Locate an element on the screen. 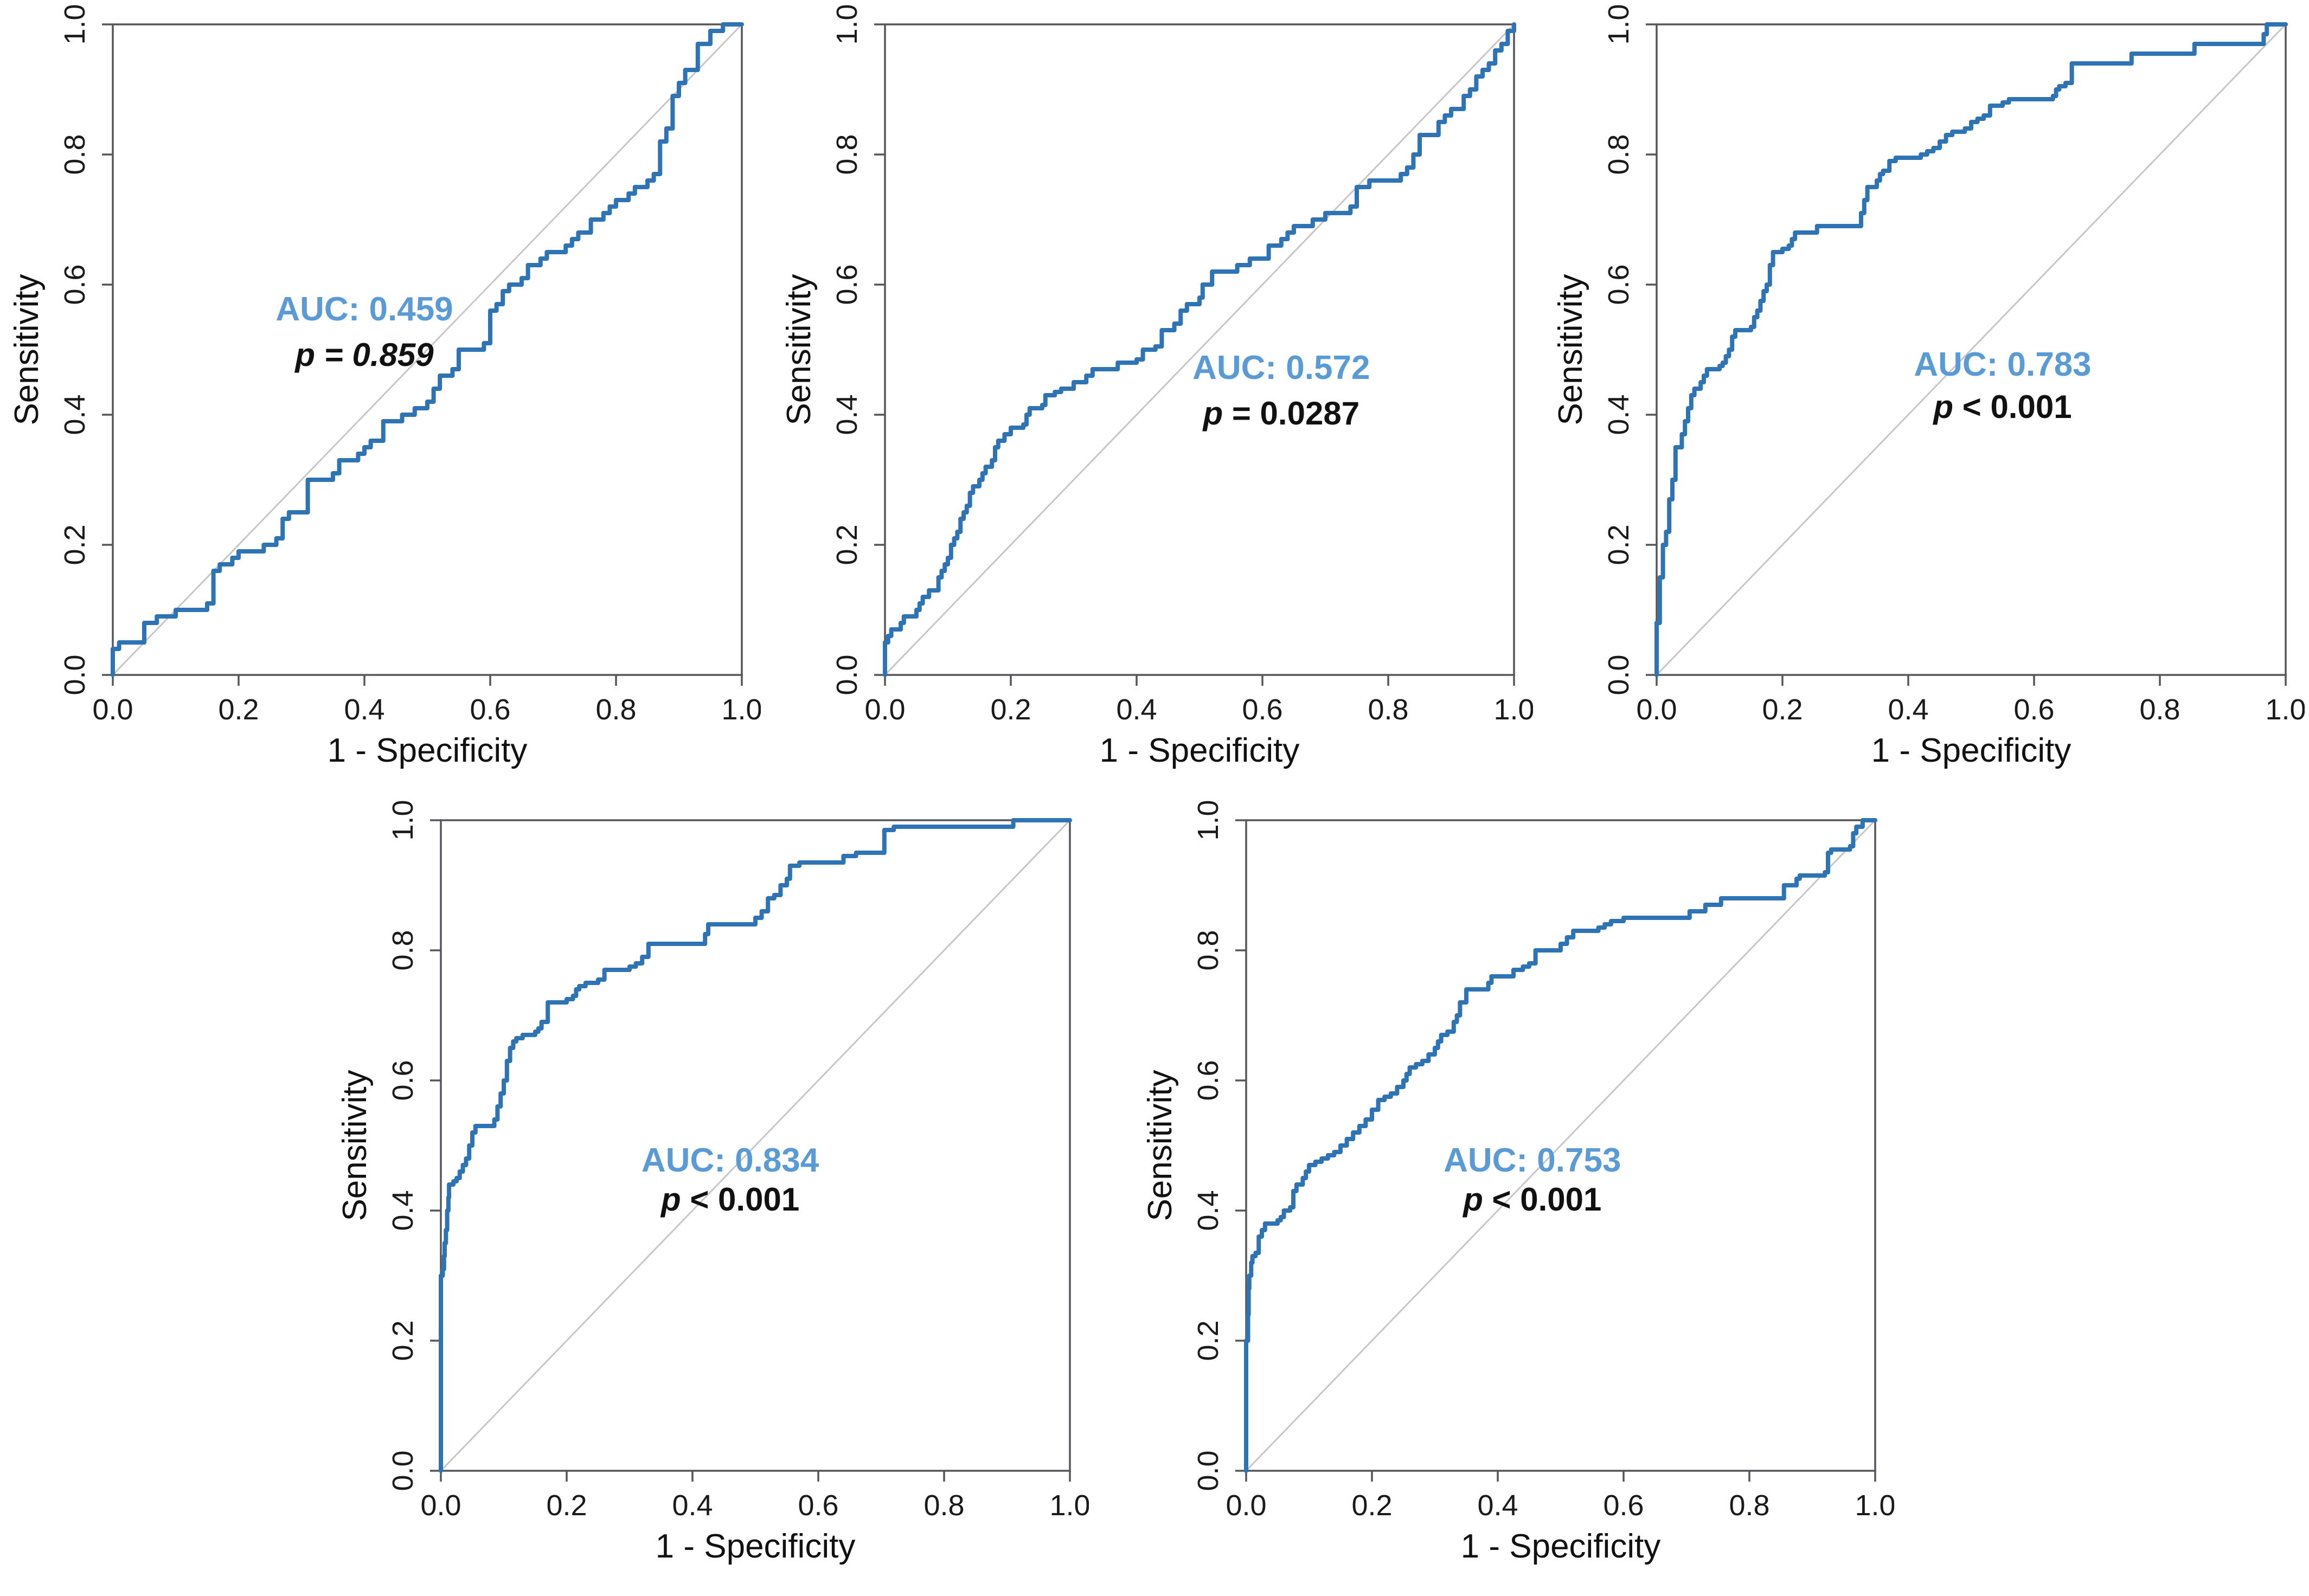 The width and height of the screenshot is (2309, 1596). axes-3: 0.00.0 0.2 0.2 0.4 0.4 0.6 0.6 0.8 0.8 1.0 1.0 is located at coordinates (1954, 365).